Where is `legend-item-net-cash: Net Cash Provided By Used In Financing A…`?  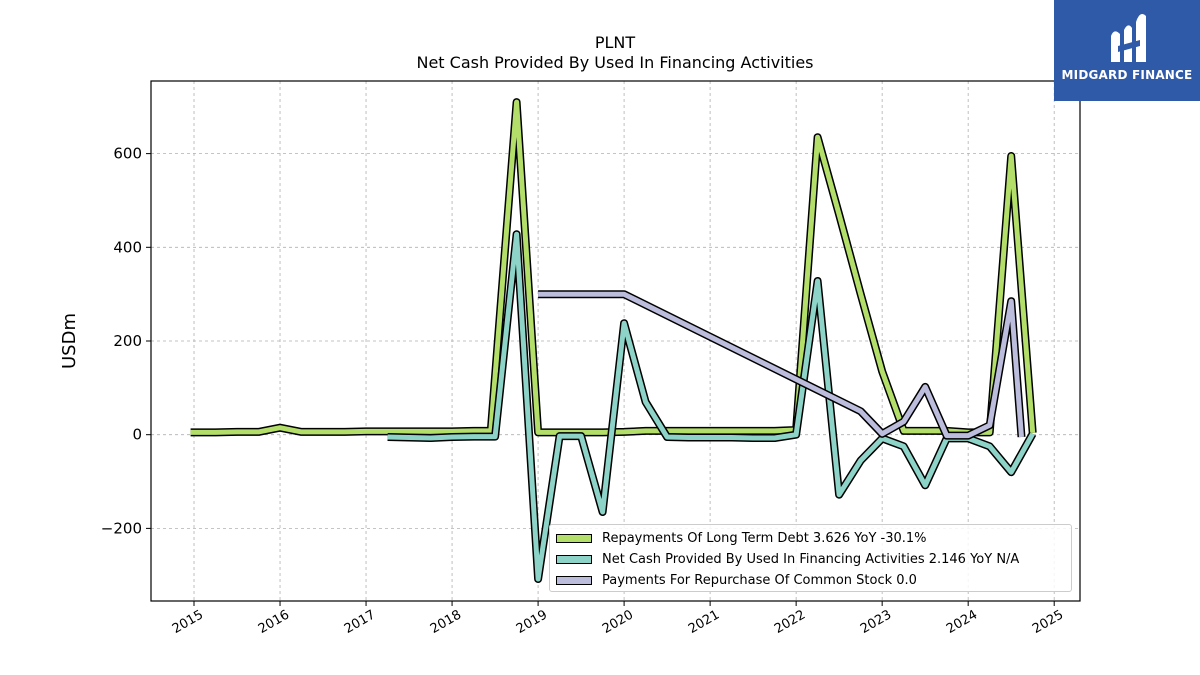 legend-item-net-cash: Net Cash Provided By Used In Financing A… is located at coordinates (787, 559).